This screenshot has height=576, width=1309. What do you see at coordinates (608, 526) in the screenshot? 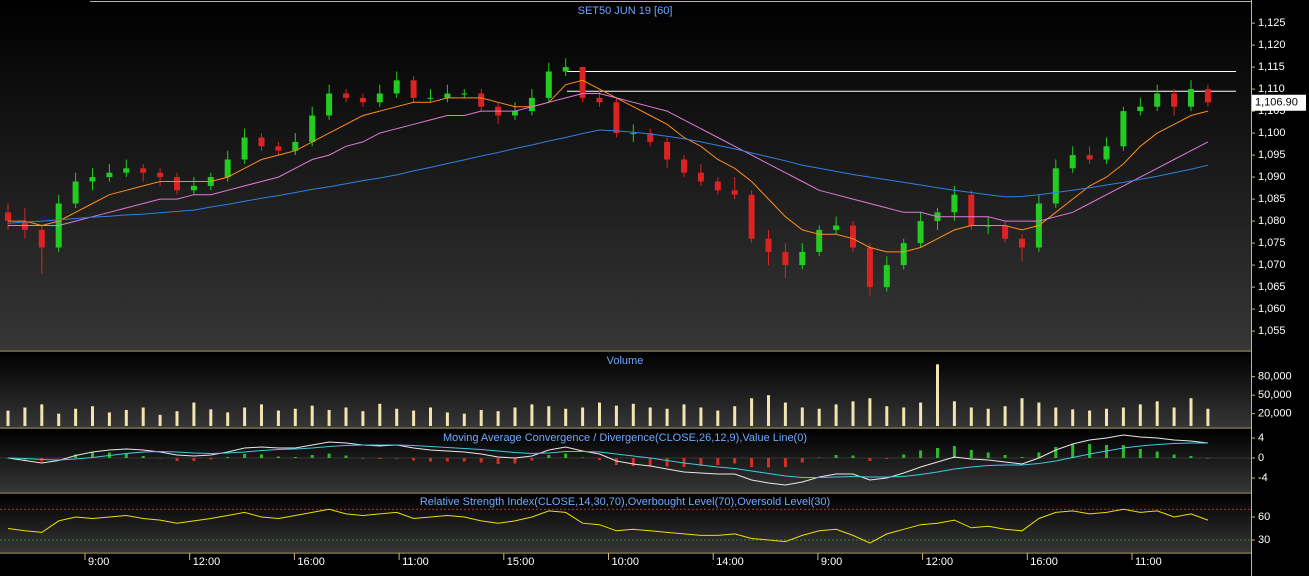
I see `rsi-line` at bounding box center [608, 526].